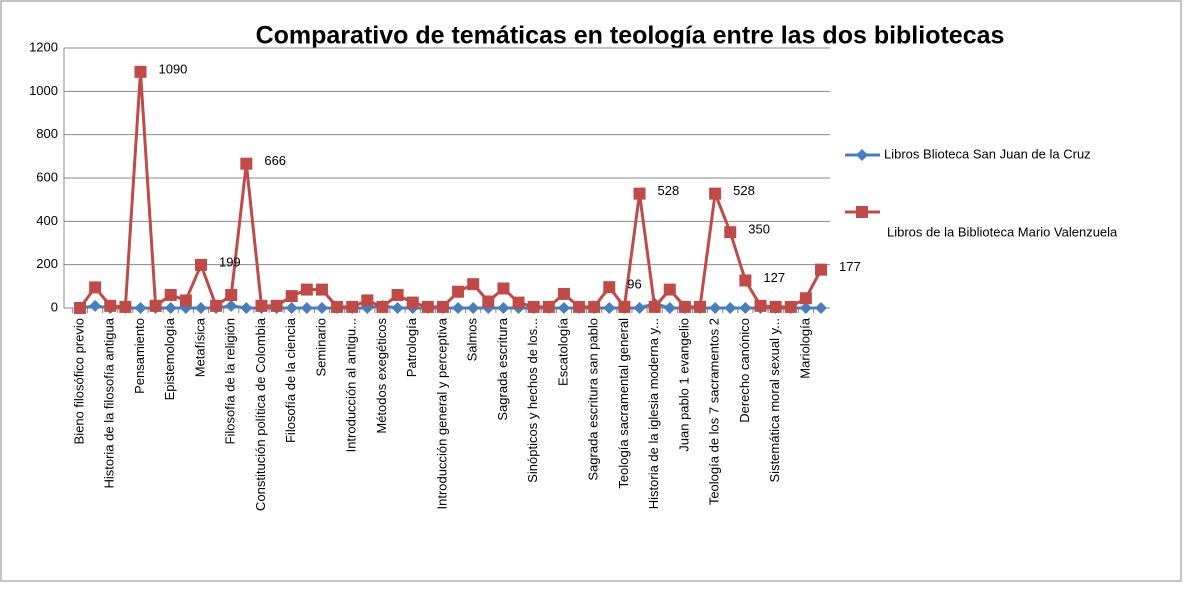  I want to click on data-label: 350, so click(759, 229).